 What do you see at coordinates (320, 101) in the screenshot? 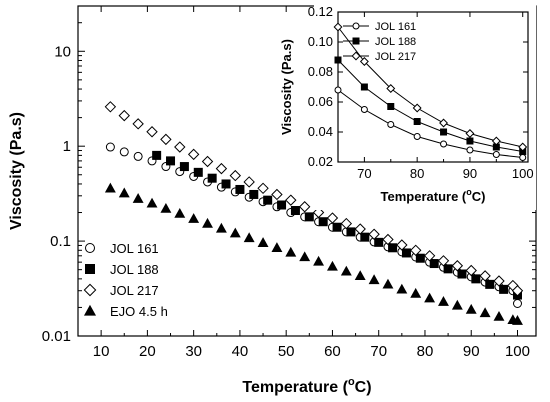
I see `inset-y-tick-label: 0.06` at bounding box center [320, 101].